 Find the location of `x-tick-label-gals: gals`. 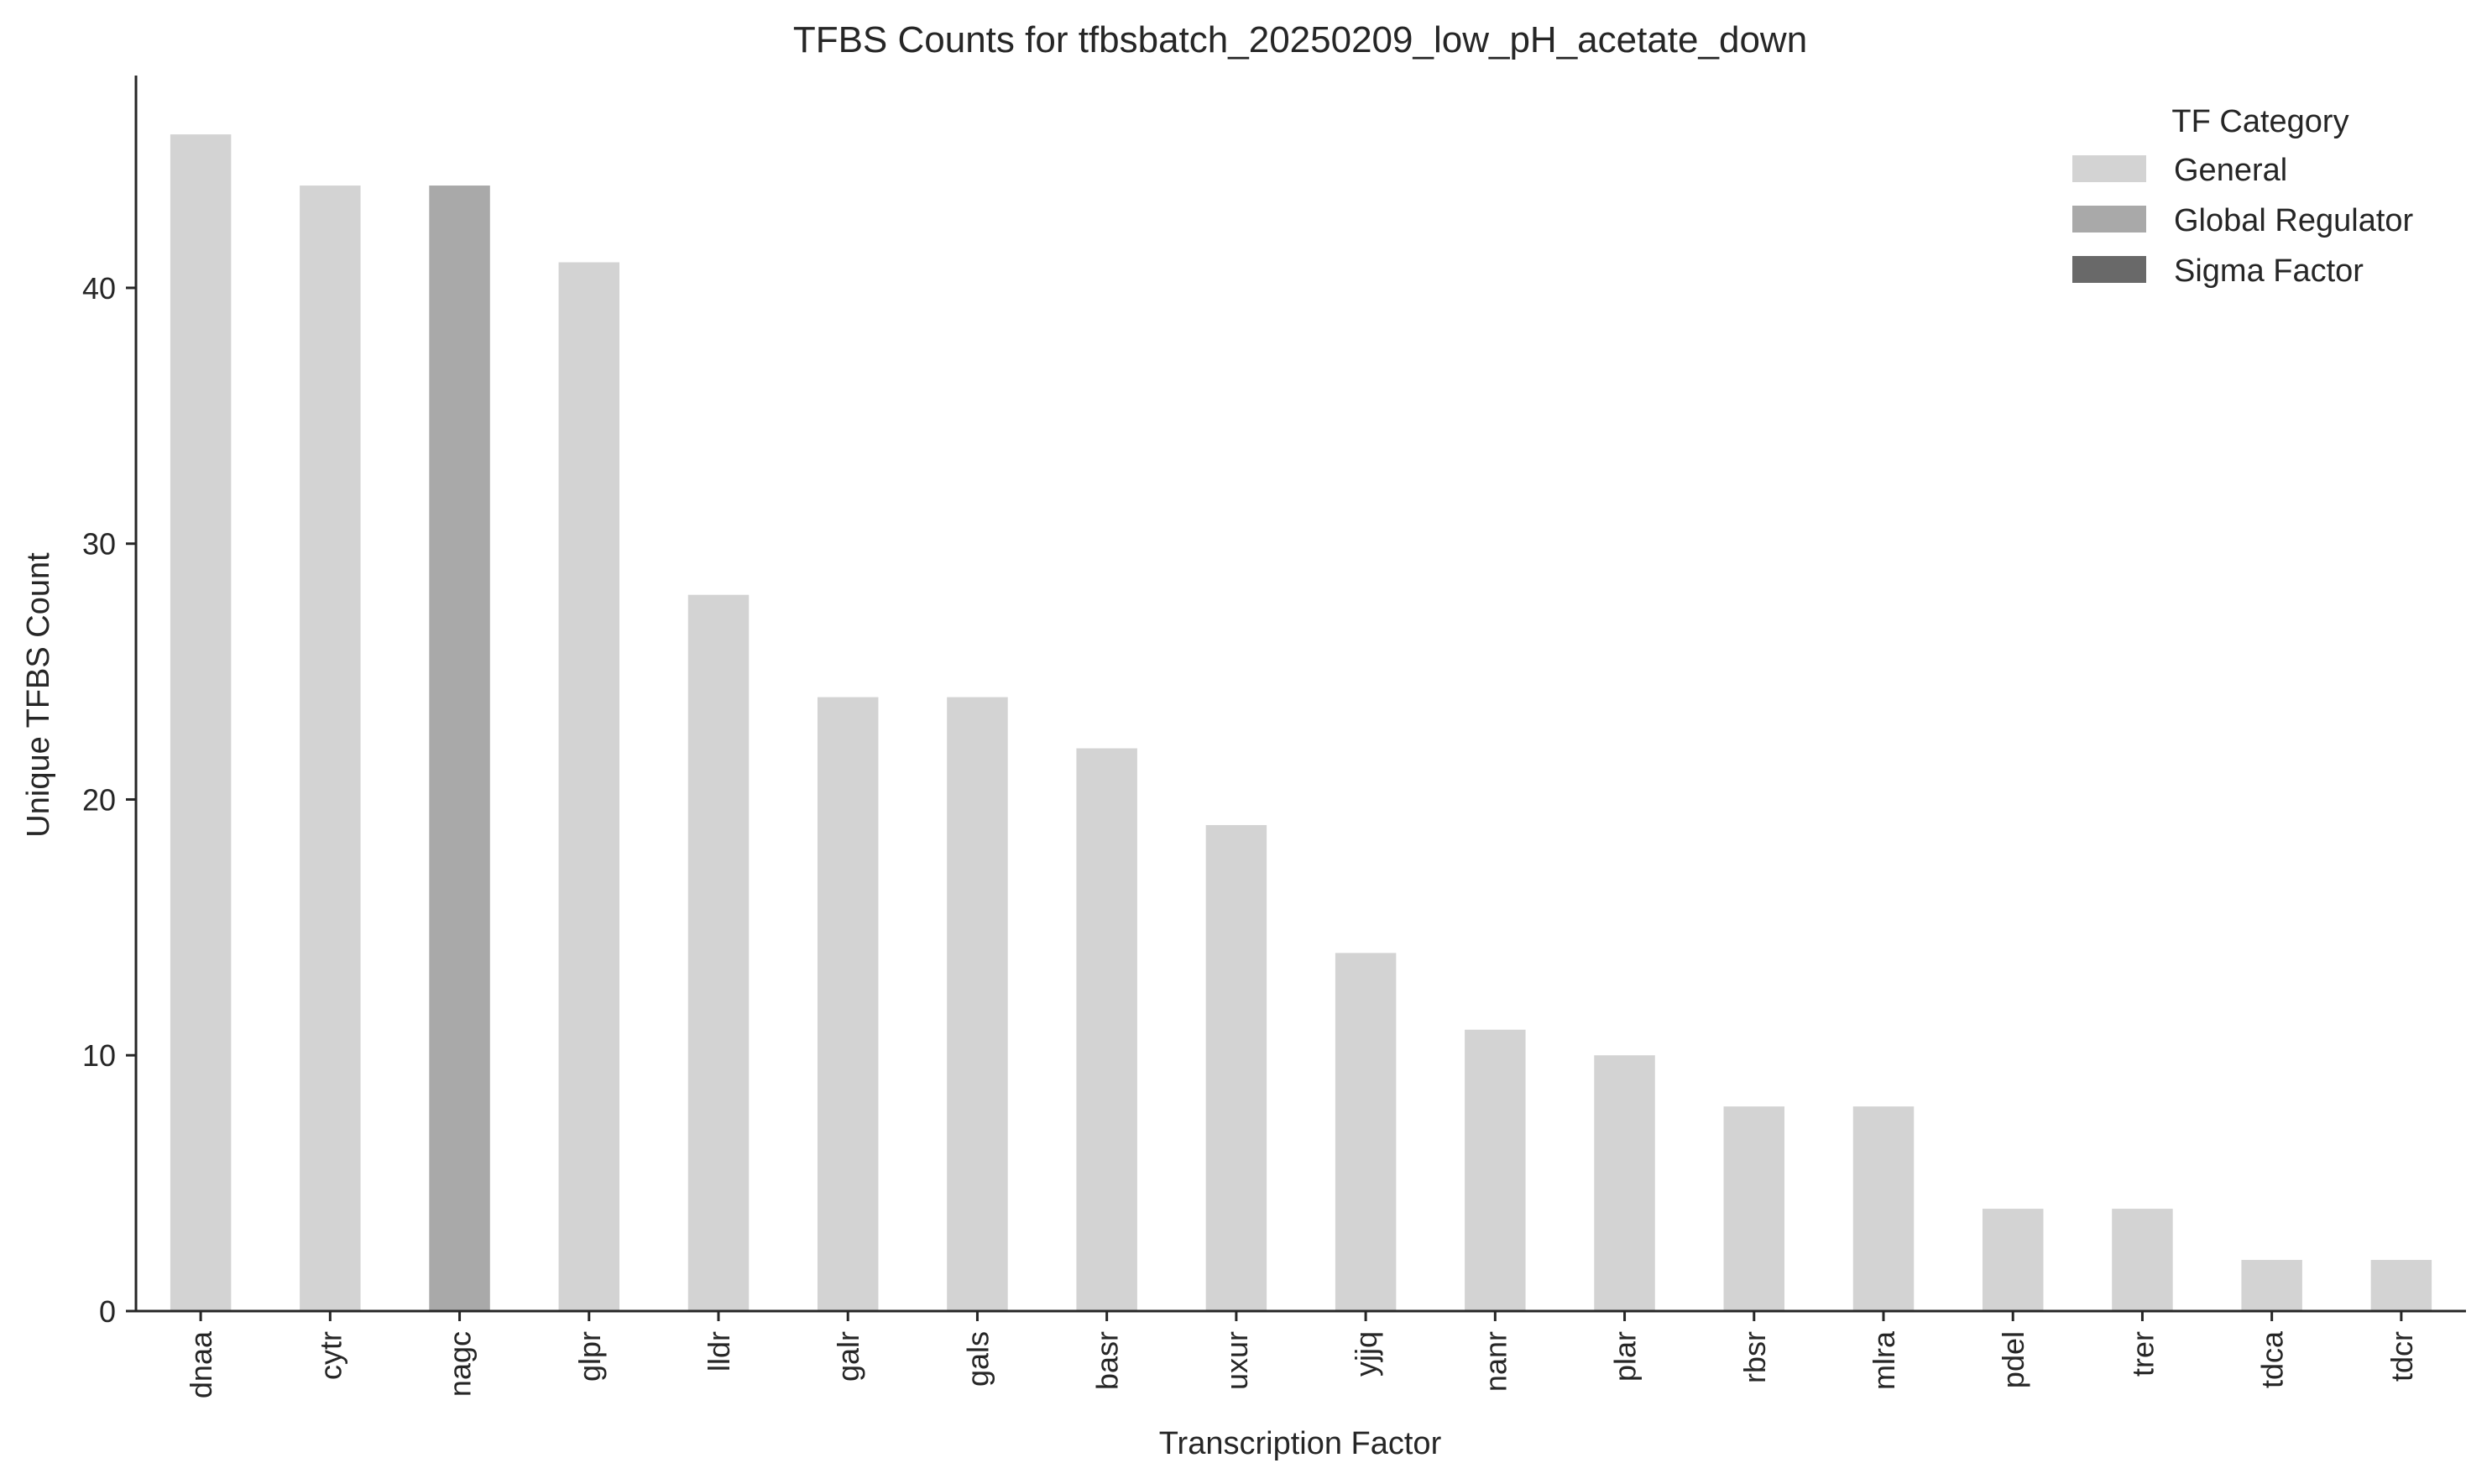

x-tick-label-gals: gals is located at coordinates (977, 1359).